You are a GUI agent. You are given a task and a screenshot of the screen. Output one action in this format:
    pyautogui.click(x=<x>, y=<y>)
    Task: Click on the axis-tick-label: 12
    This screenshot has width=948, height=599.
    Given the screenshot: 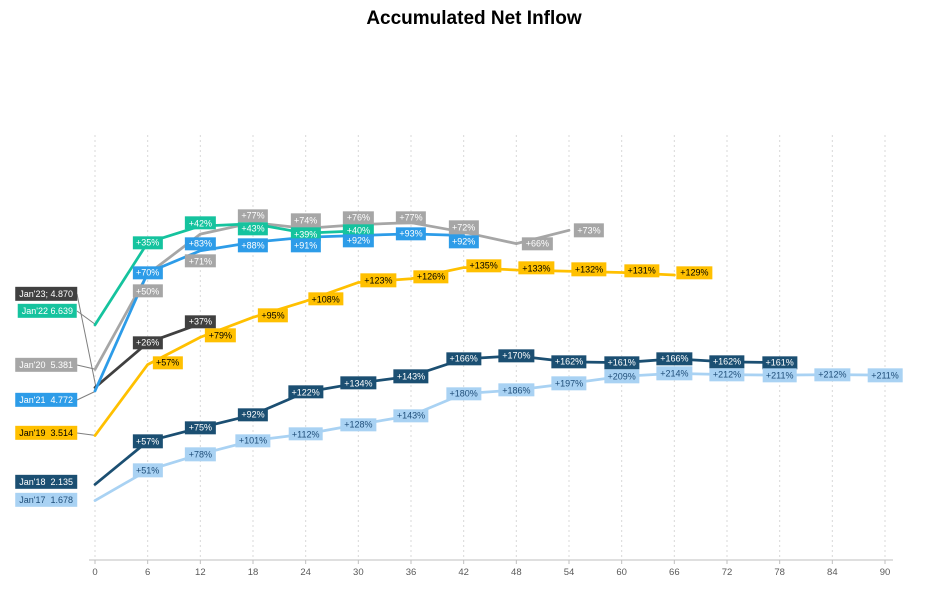 What is the action you would take?
    pyautogui.click(x=200, y=572)
    